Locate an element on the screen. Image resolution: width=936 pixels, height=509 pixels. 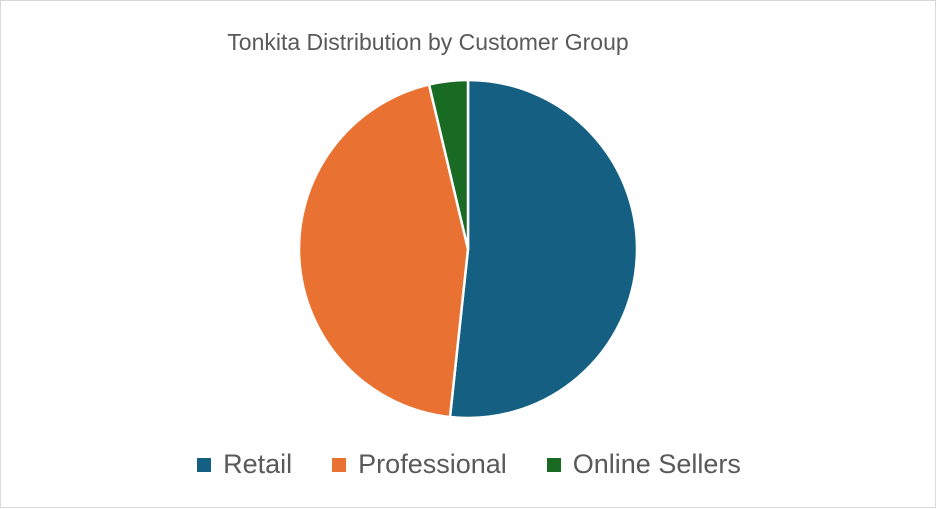
legend-swatch-retail is located at coordinates (204, 464).